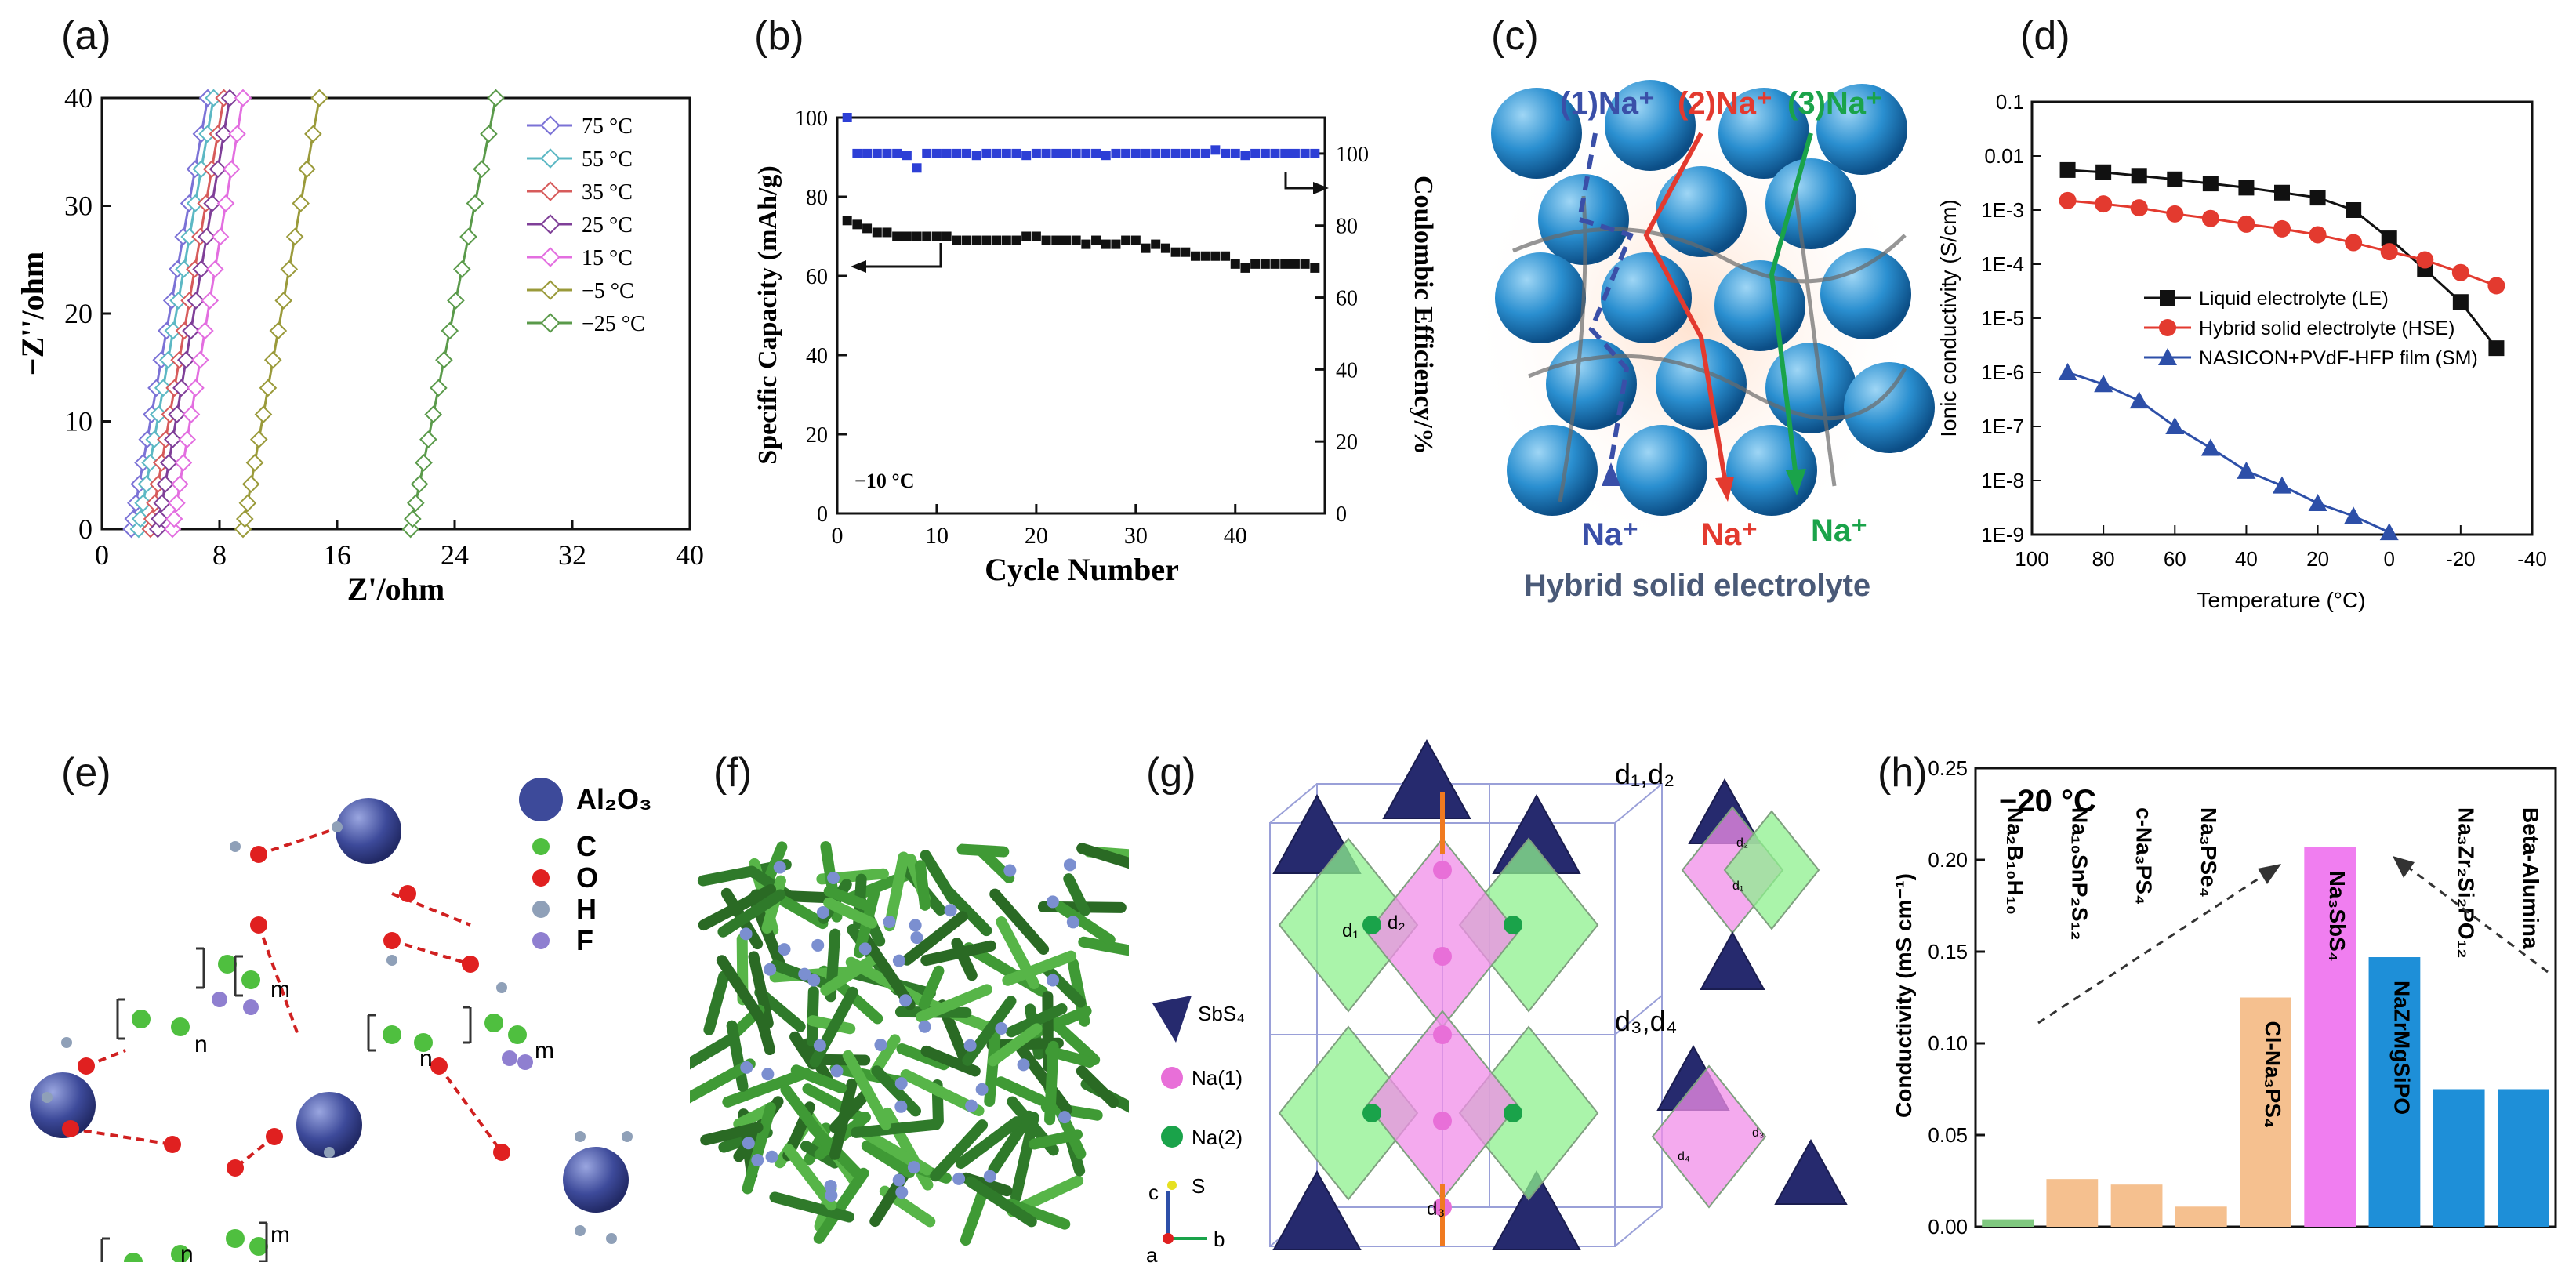 The width and height of the screenshot is (2576, 1273). I want to click on chart-d-xtick-label: 100, so click(2032, 559).